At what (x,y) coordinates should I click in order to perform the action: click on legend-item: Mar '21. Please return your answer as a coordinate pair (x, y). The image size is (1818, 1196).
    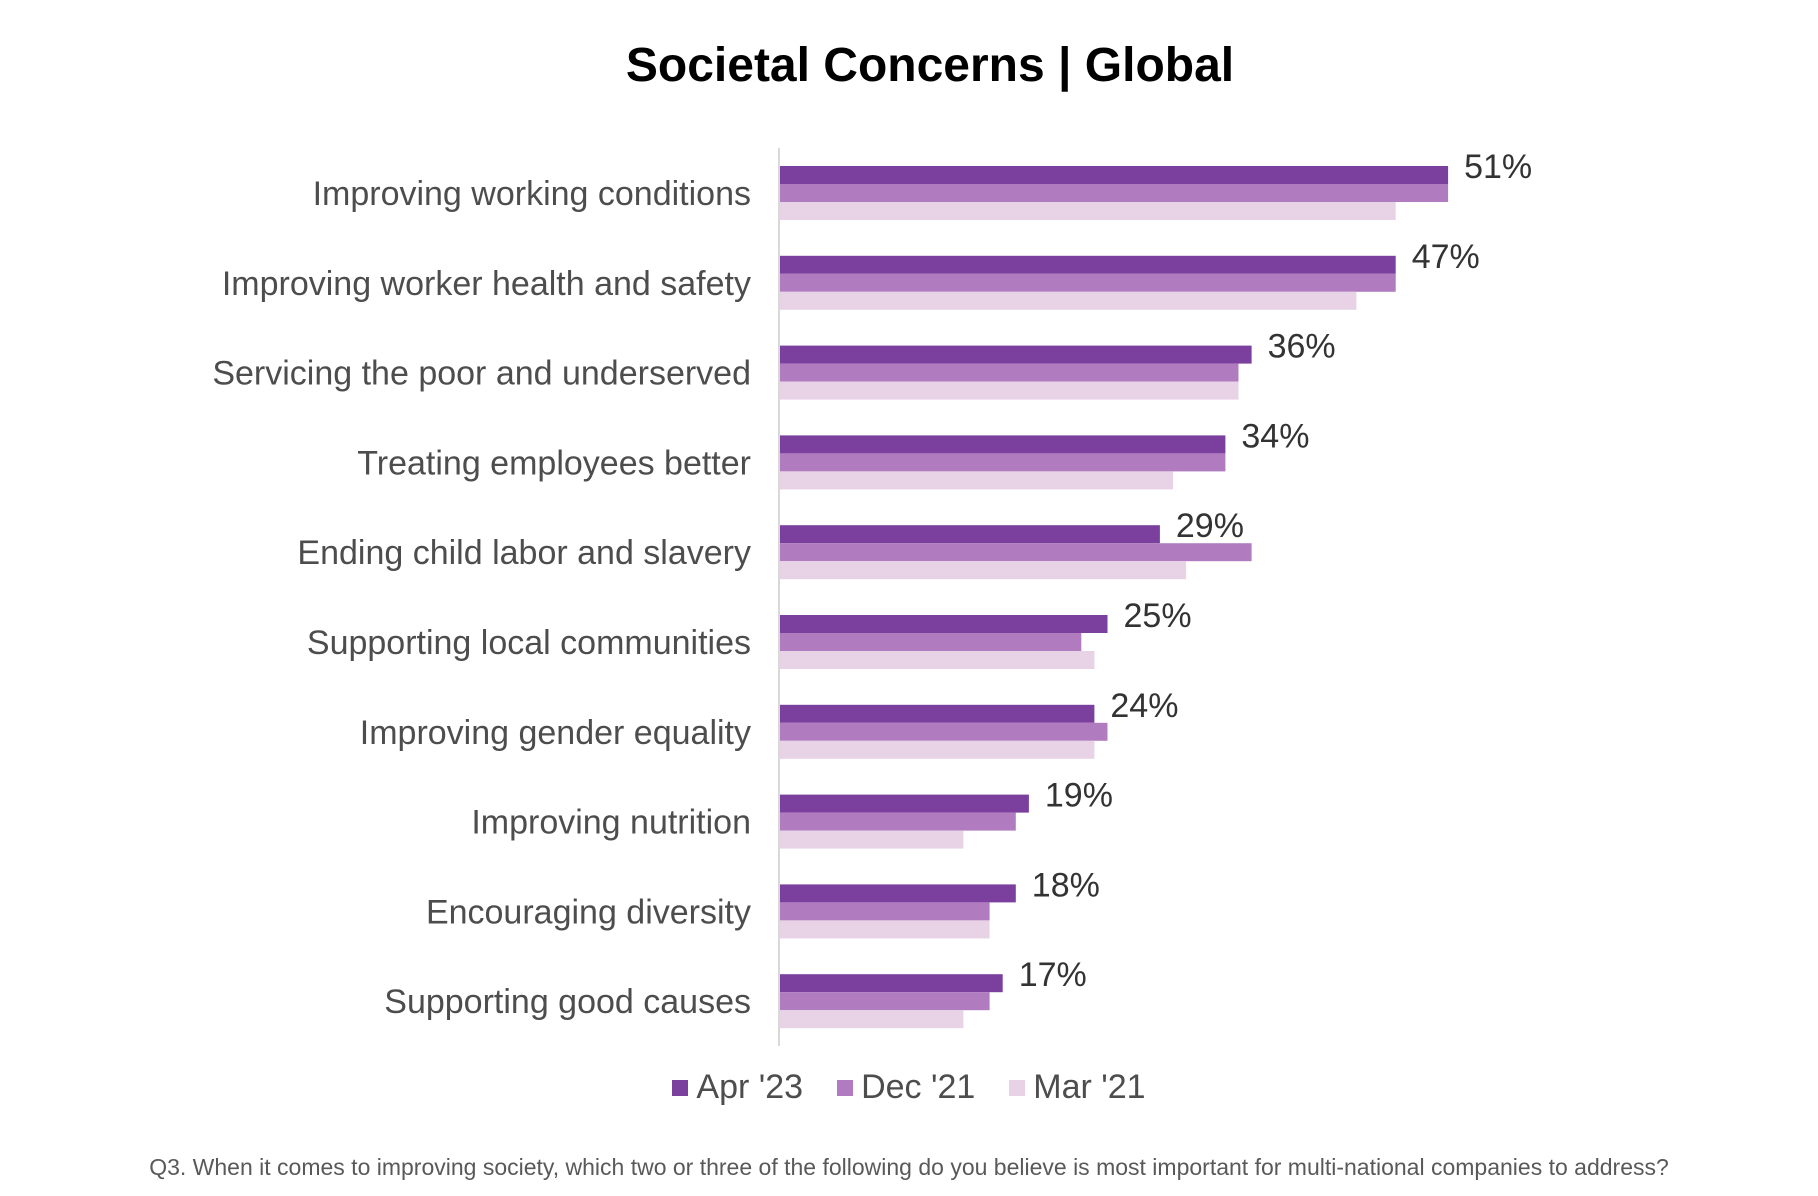
    Looking at the image, I should click on (1077, 1087).